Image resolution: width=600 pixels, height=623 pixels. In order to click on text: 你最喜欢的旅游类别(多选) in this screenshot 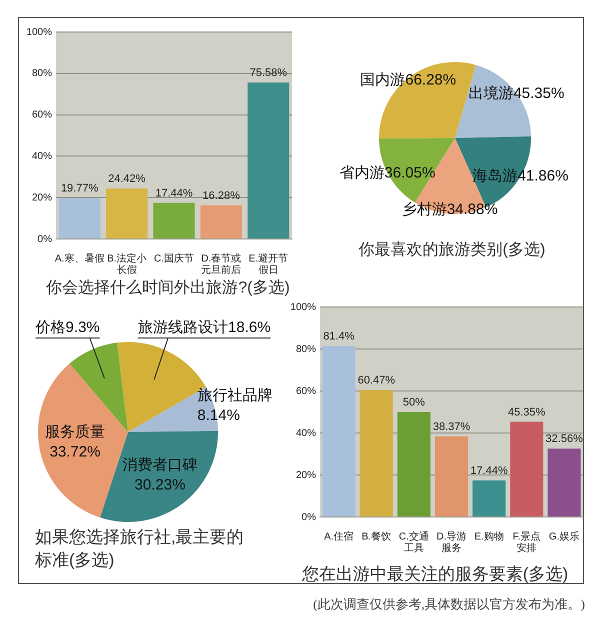, I will do `click(452, 249)`.